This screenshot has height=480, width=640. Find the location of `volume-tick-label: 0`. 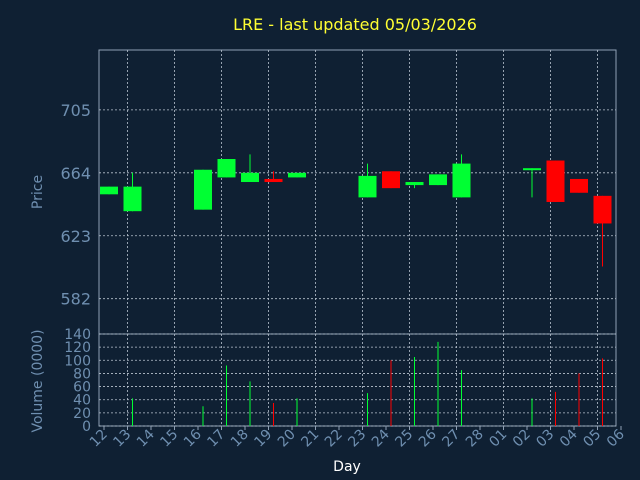

volume-tick-label: 0 is located at coordinates (86, 427).